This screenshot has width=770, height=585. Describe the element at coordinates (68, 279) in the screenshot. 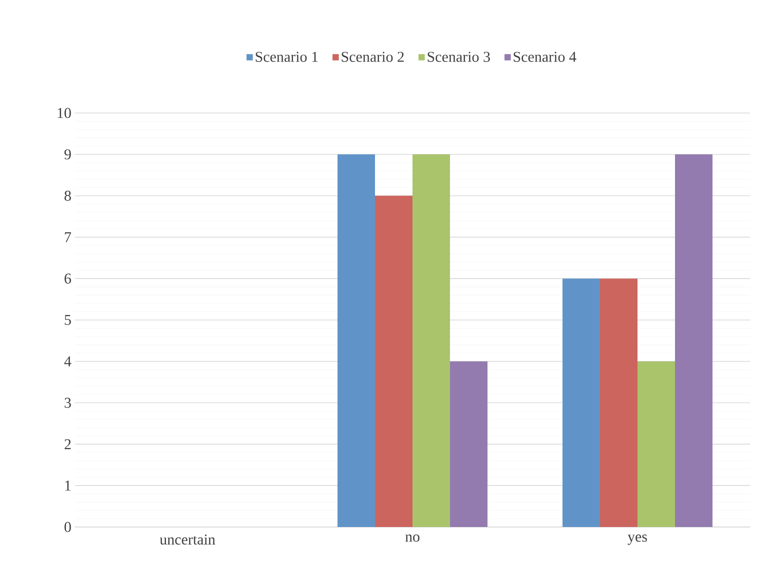

I see `y-tick-label: 6` at that location.